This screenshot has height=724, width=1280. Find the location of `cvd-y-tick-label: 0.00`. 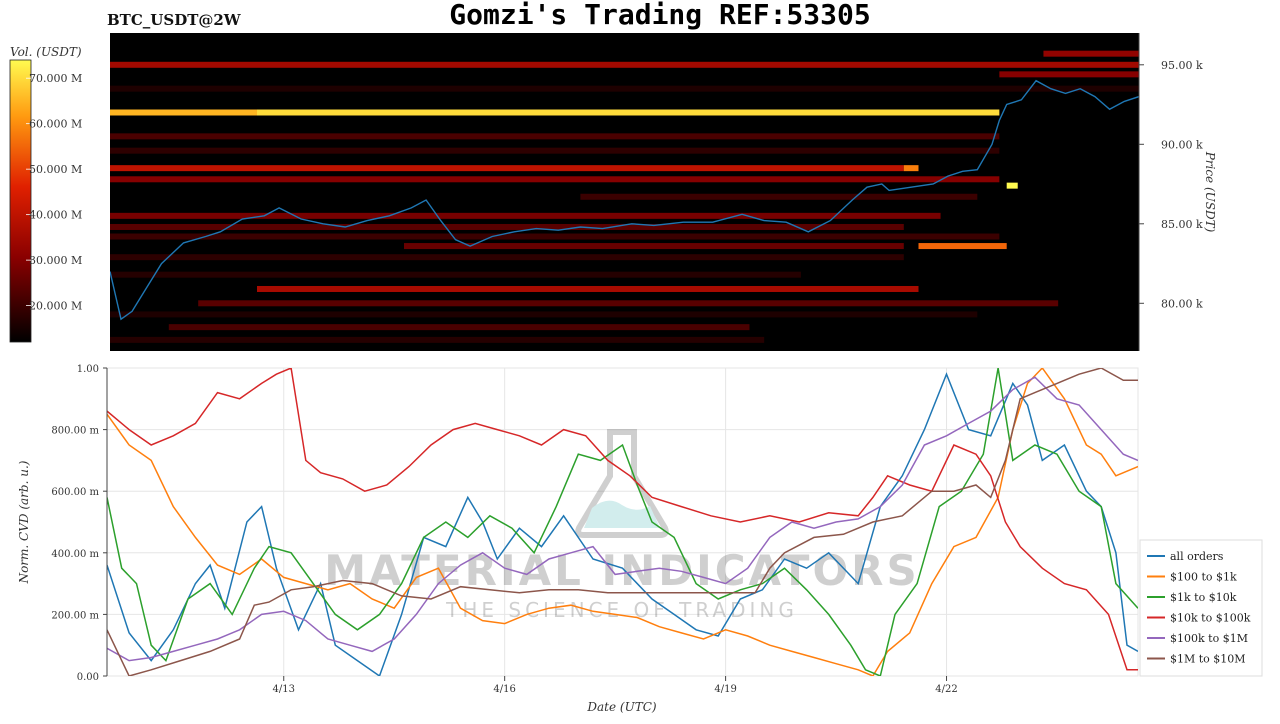

cvd-y-tick-label: 0.00 is located at coordinates (88, 677).